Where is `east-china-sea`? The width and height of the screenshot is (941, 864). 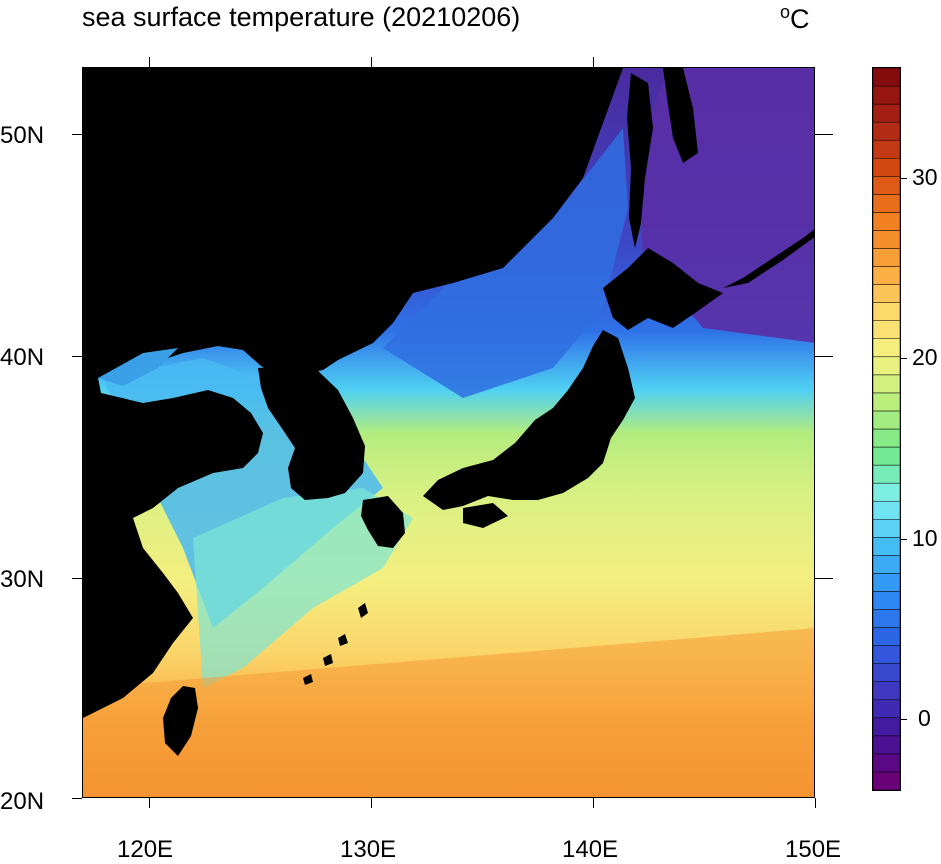 east-china-sea is located at coordinates (303, 588).